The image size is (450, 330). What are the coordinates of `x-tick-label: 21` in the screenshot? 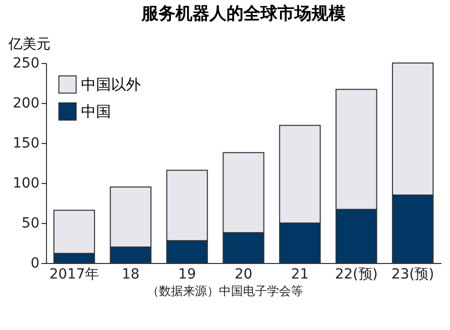 It's located at (300, 274).